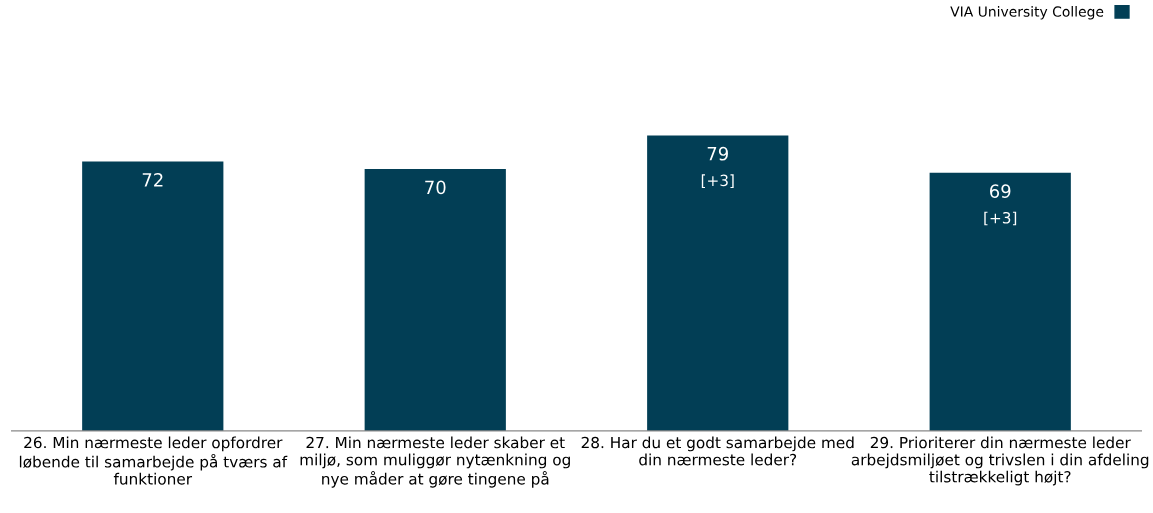  Describe the element at coordinates (1027, 13) in the screenshot. I see `legend-label: VIA University College` at that location.